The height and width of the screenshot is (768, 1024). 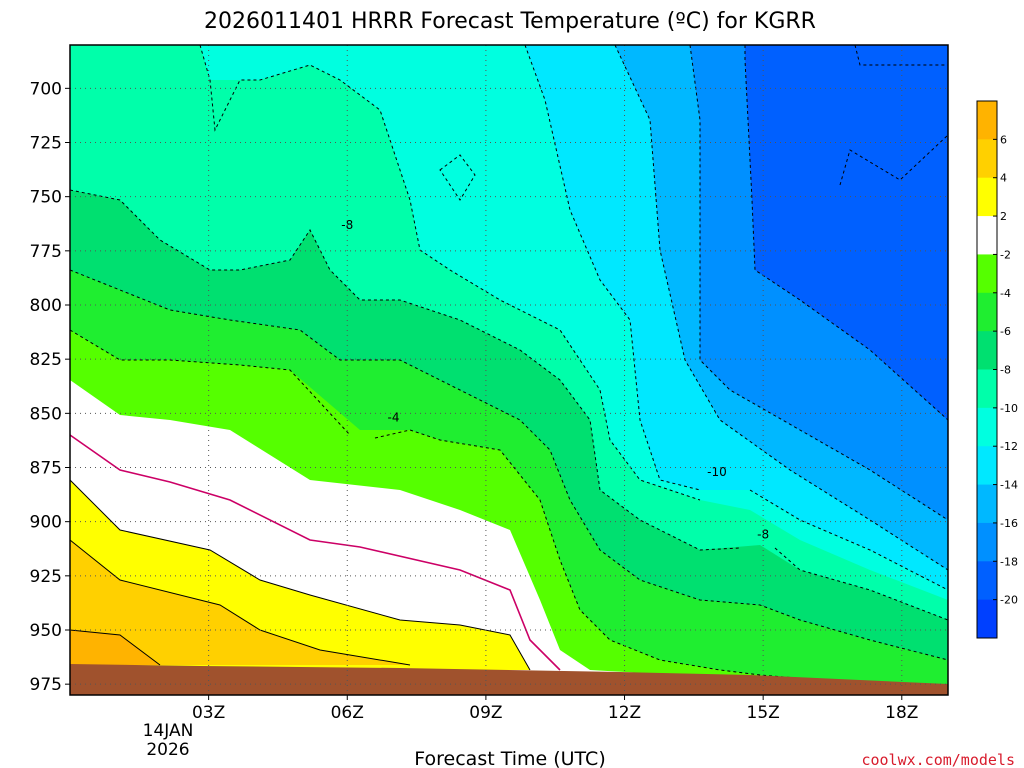 What do you see at coordinates (509, 679) in the screenshot?
I see `terrain` at bounding box center [509, 679].